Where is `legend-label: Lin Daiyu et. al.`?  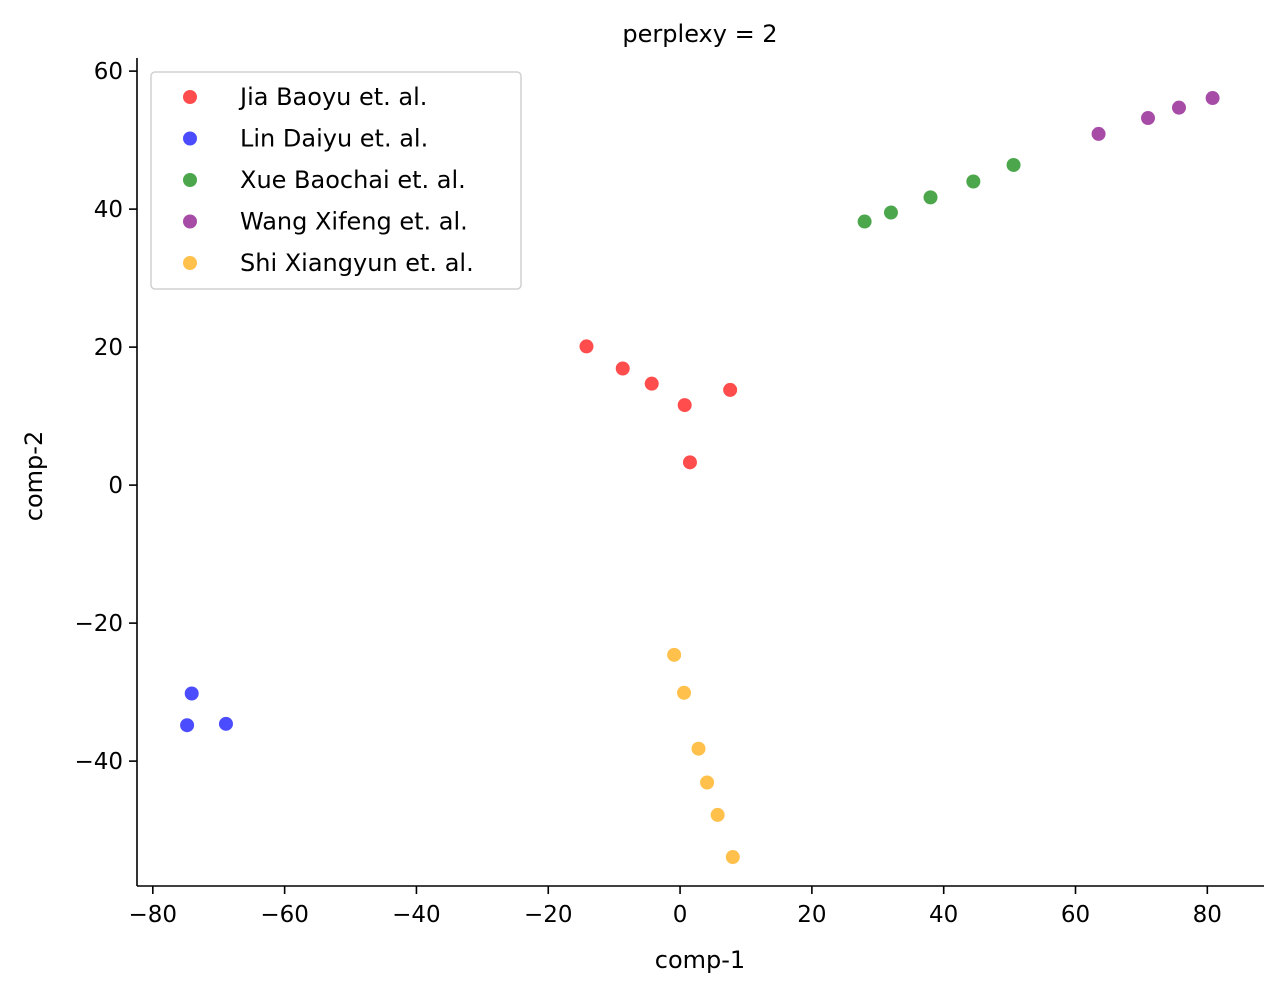
legend-label: Lin Daiyu et. al. is located at coordinates (334, 139).